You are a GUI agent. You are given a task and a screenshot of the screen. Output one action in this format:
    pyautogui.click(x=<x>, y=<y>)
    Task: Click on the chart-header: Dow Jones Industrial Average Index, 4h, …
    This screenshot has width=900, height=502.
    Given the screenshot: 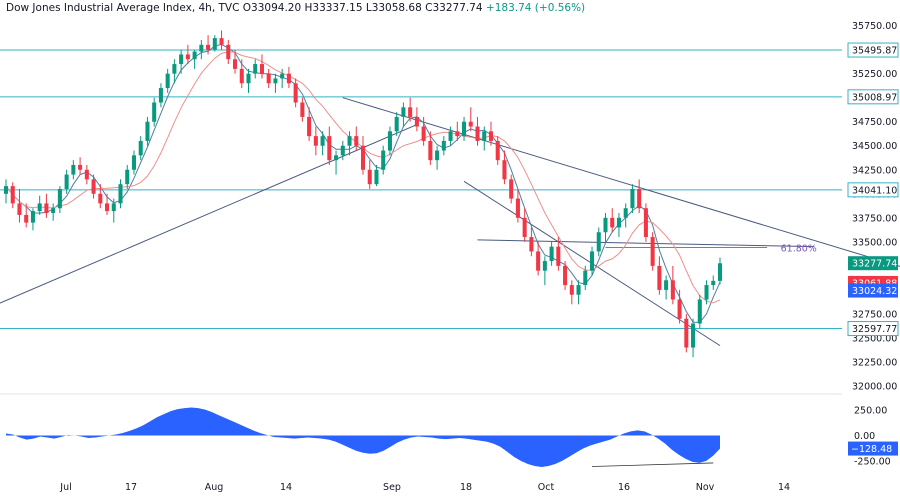 What is the action you would take?
    pyautogui.click(x=295, y=8)
    